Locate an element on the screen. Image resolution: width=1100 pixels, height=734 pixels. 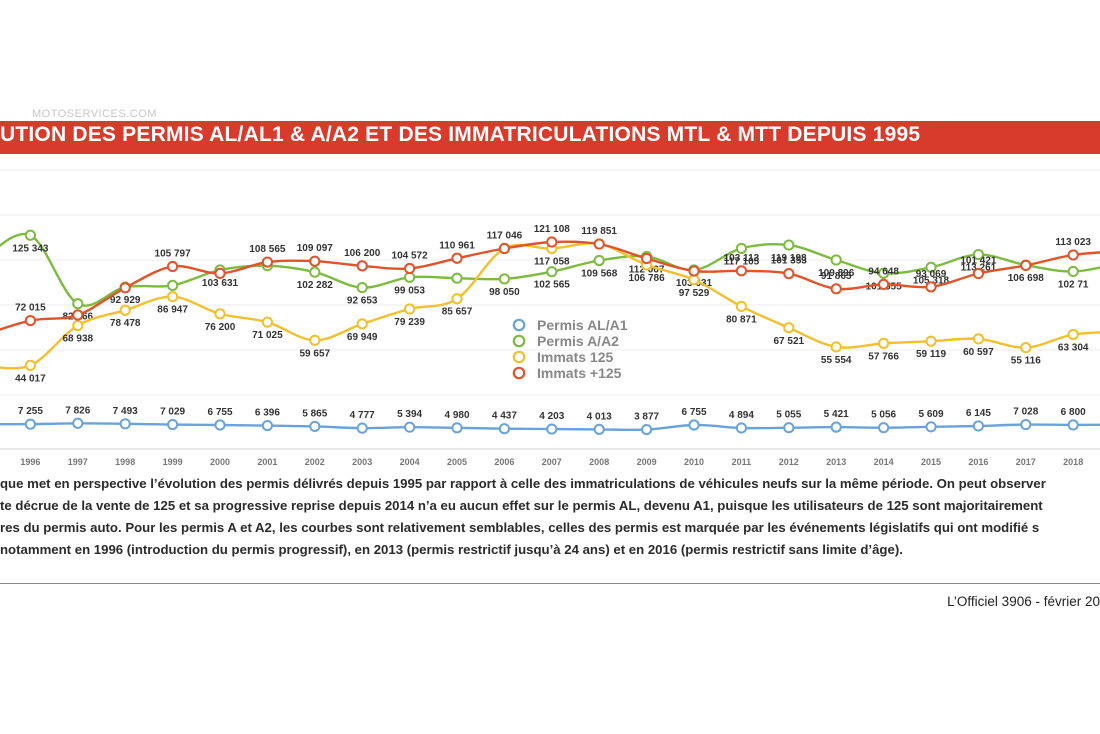
x-tick-label: 2012 is located at coordinates (789, 462).